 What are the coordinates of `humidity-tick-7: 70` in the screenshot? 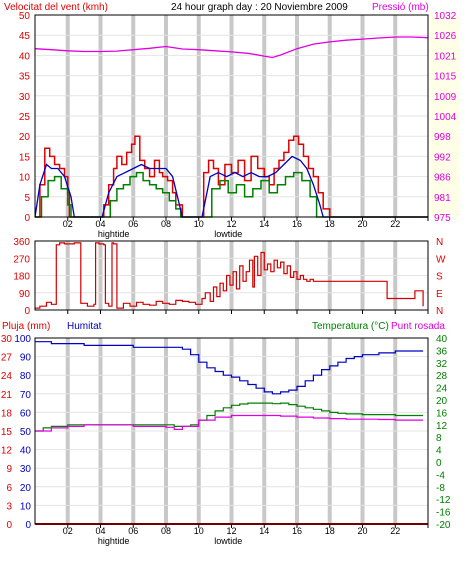 It's located at (26, 395).